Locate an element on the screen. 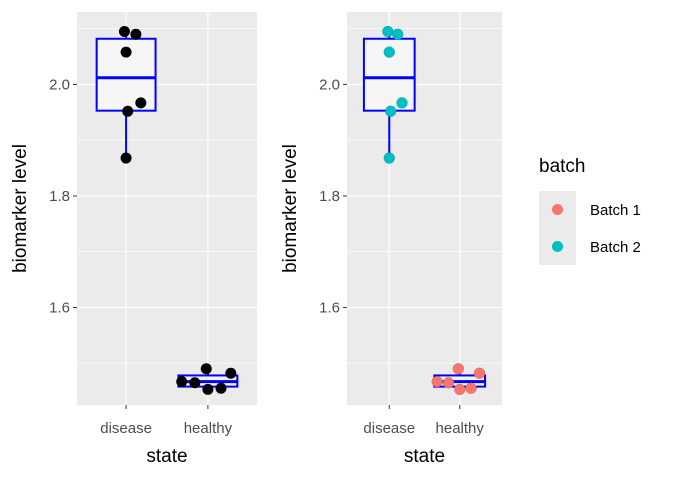 This screenshot has height=485, width=680. legend: batch Batch 1 Batch 2 is located at coordinates (590, 210).